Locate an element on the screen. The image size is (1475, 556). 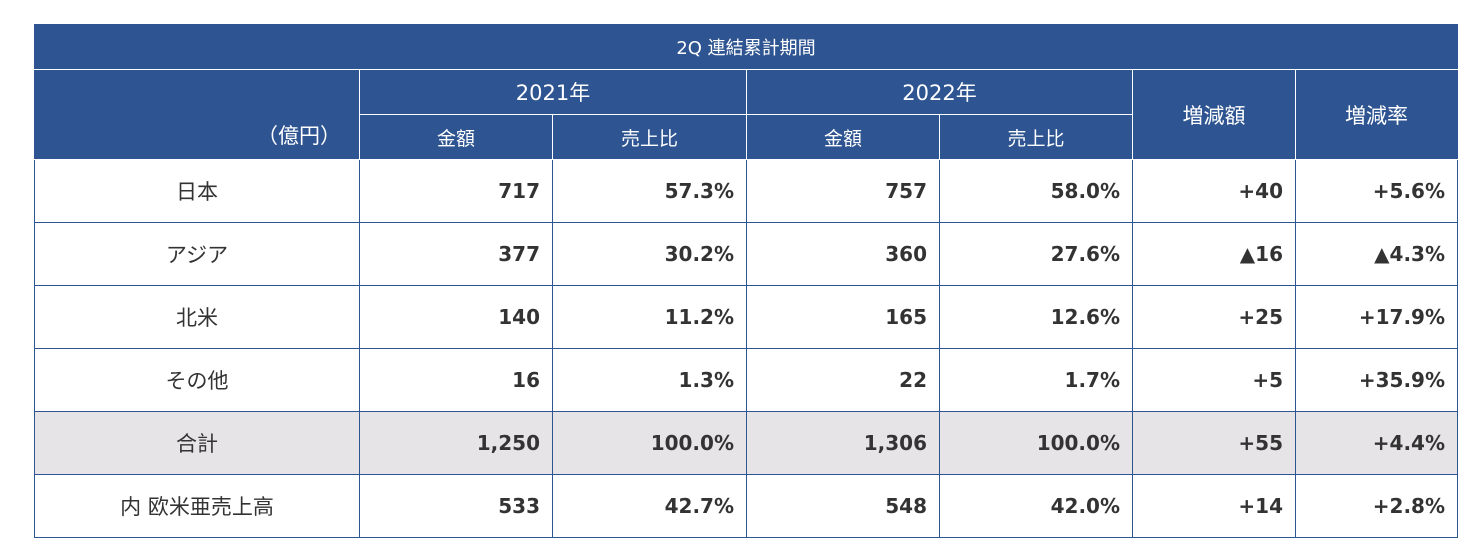
year-2021-header: 2021年 is located at coordinates (553, 92).